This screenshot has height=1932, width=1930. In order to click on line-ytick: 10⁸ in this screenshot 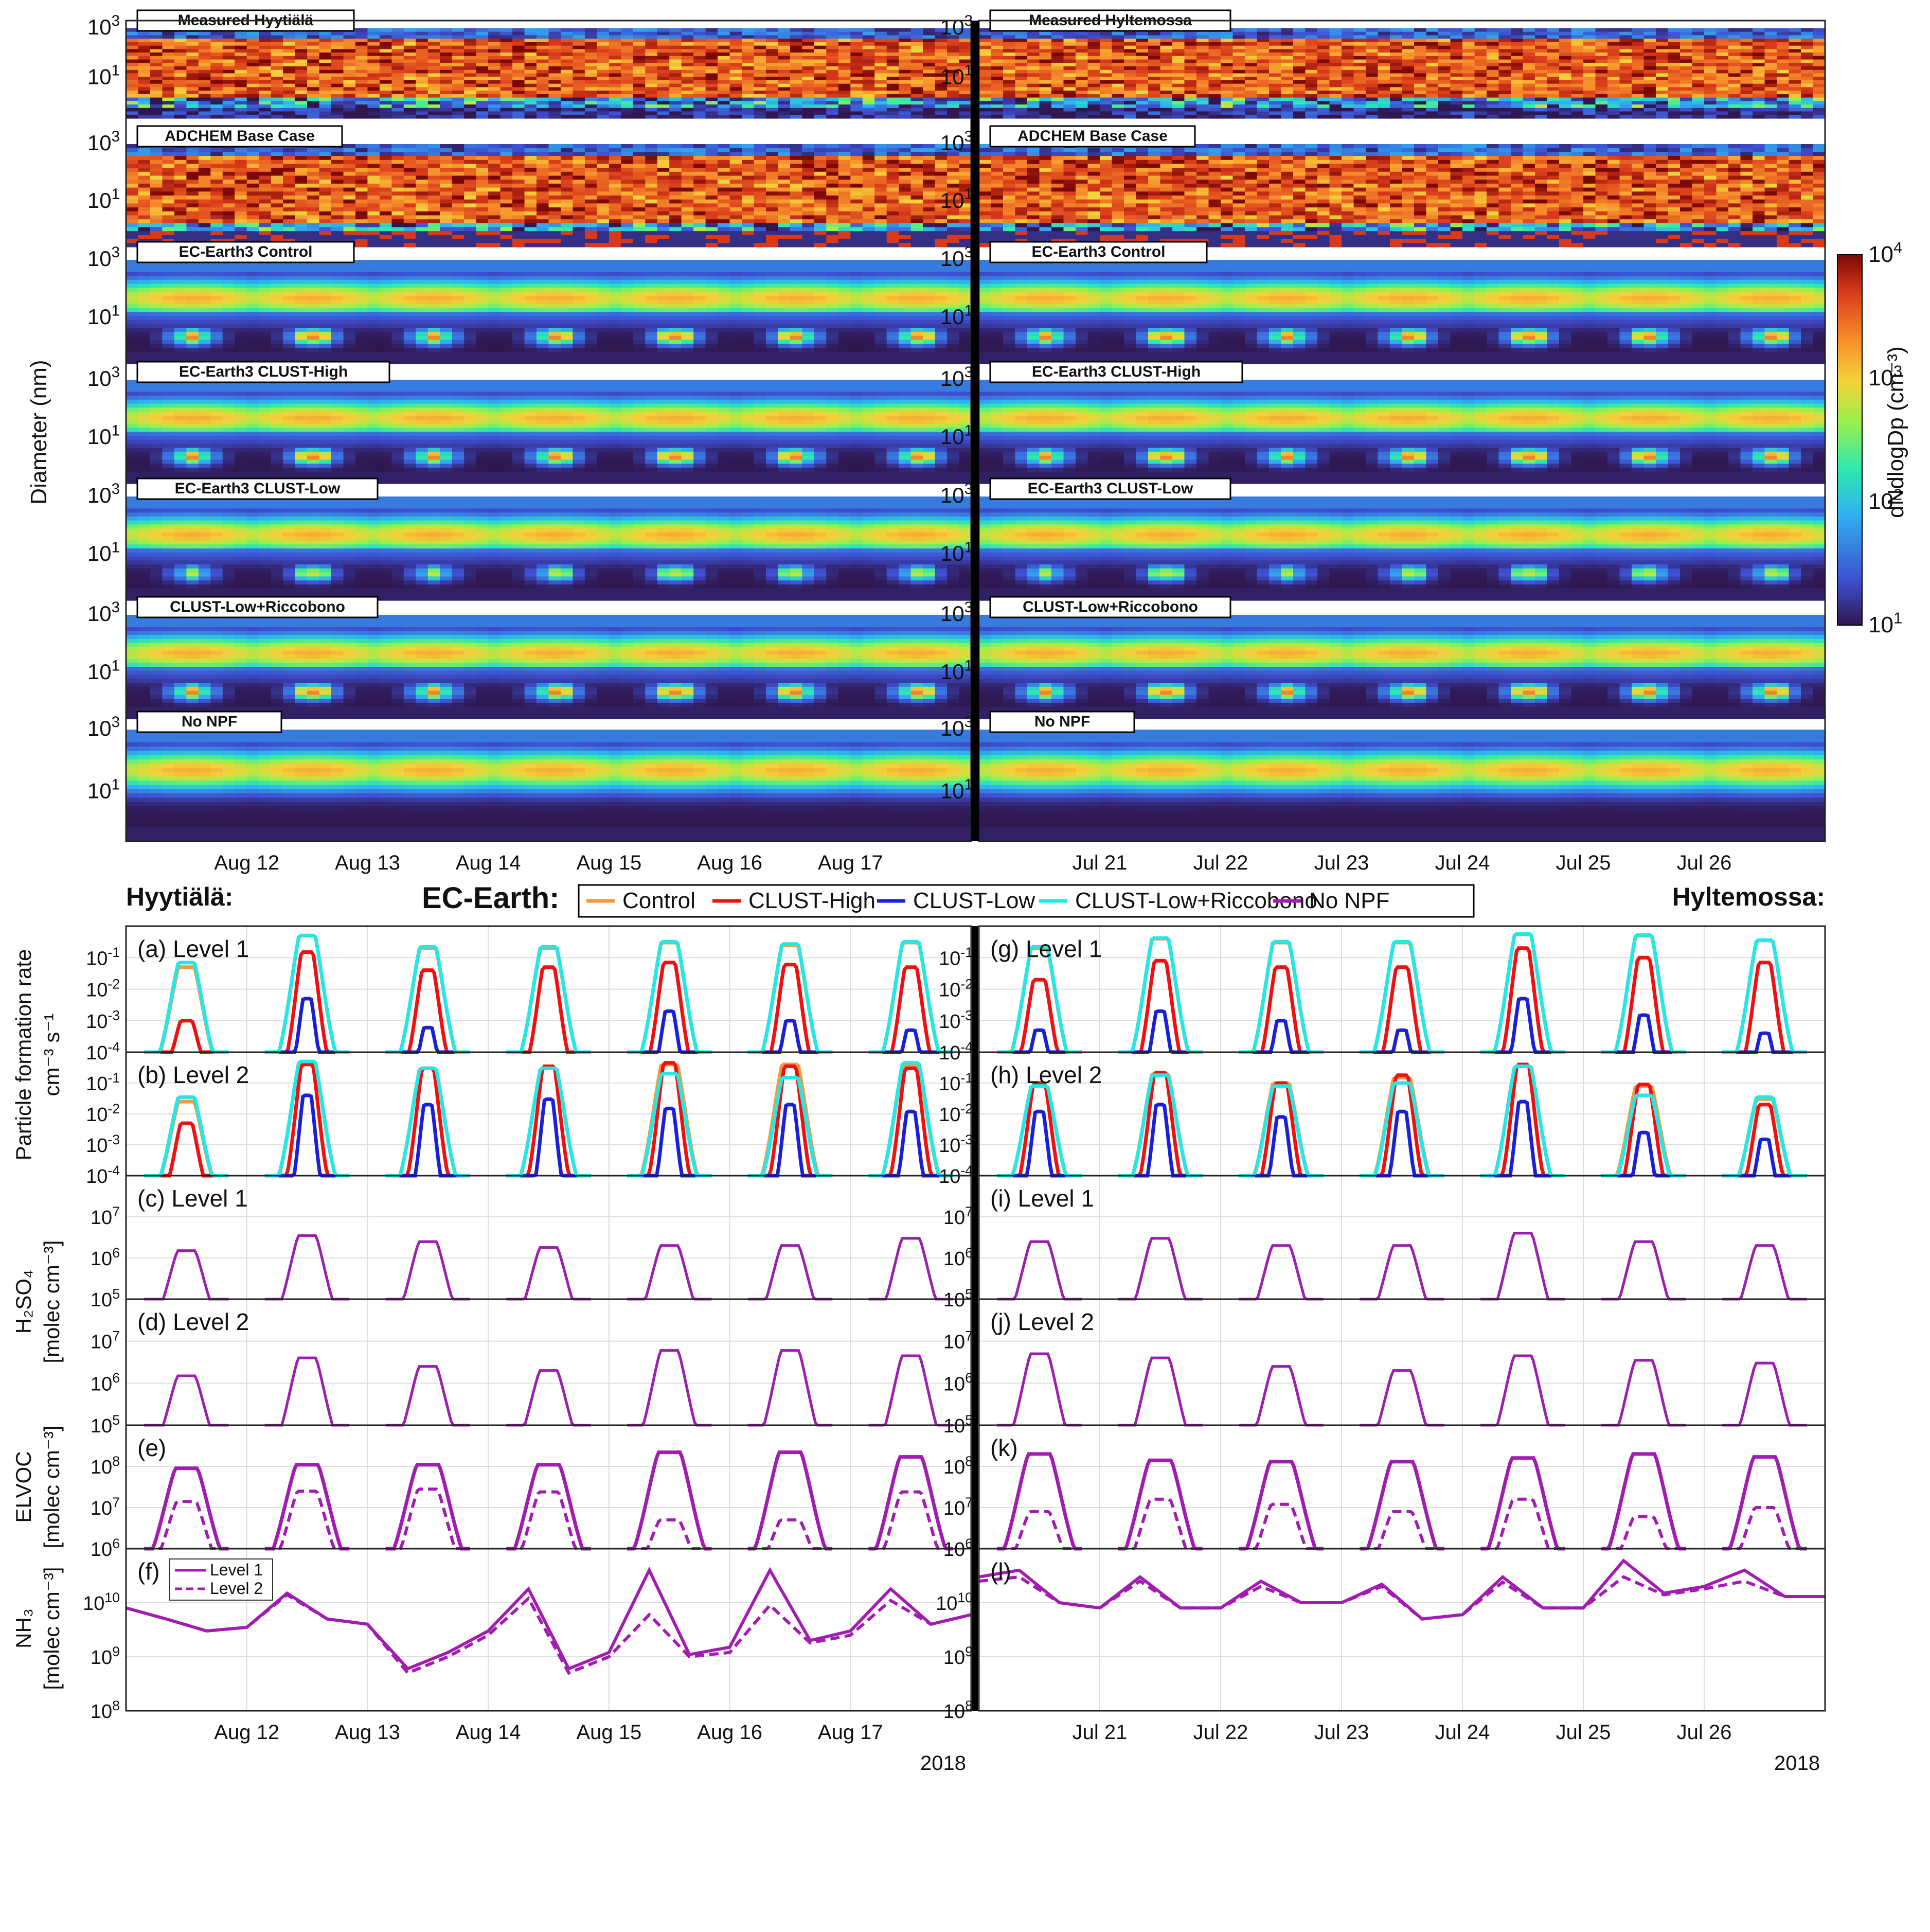, I will do `click(105, 1466)`.